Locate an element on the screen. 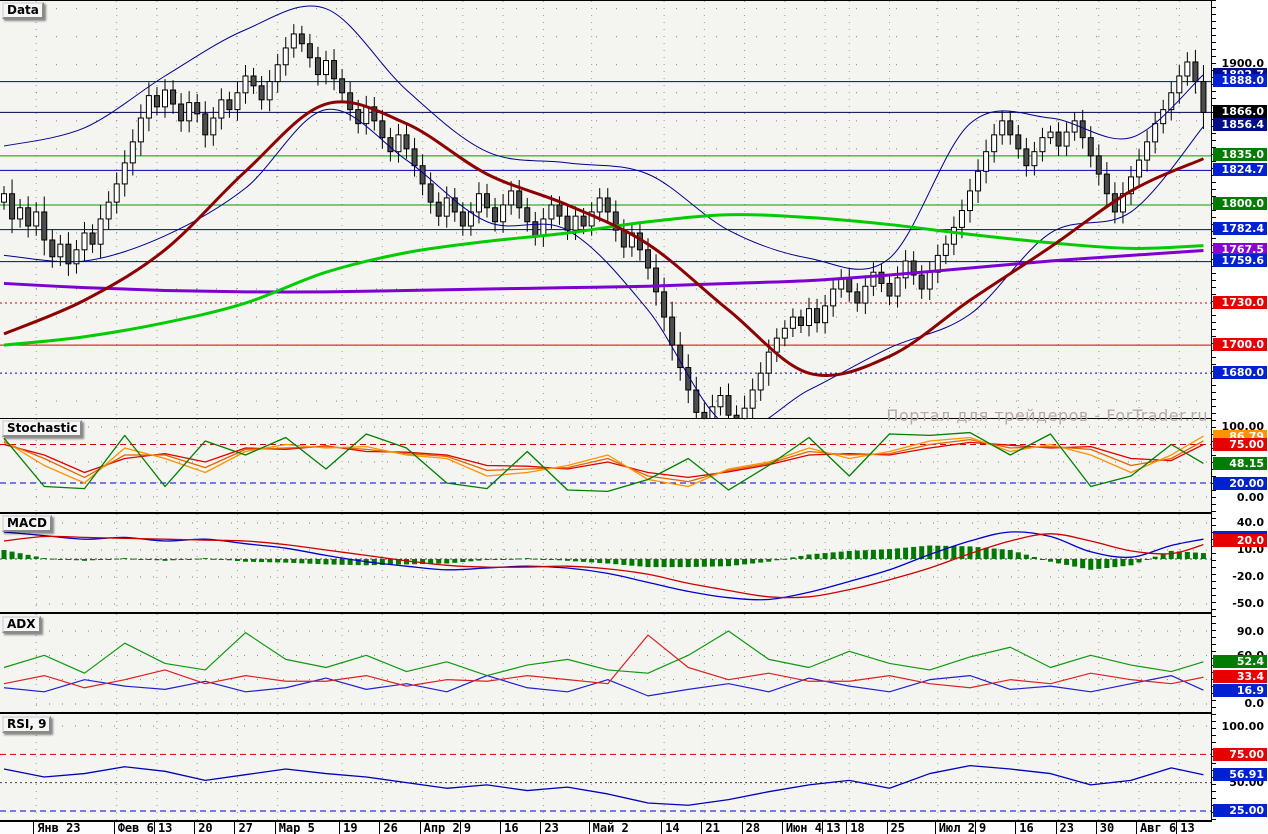 The image size is (1268, 834). macd-panel is located at coordinates (605, 564).